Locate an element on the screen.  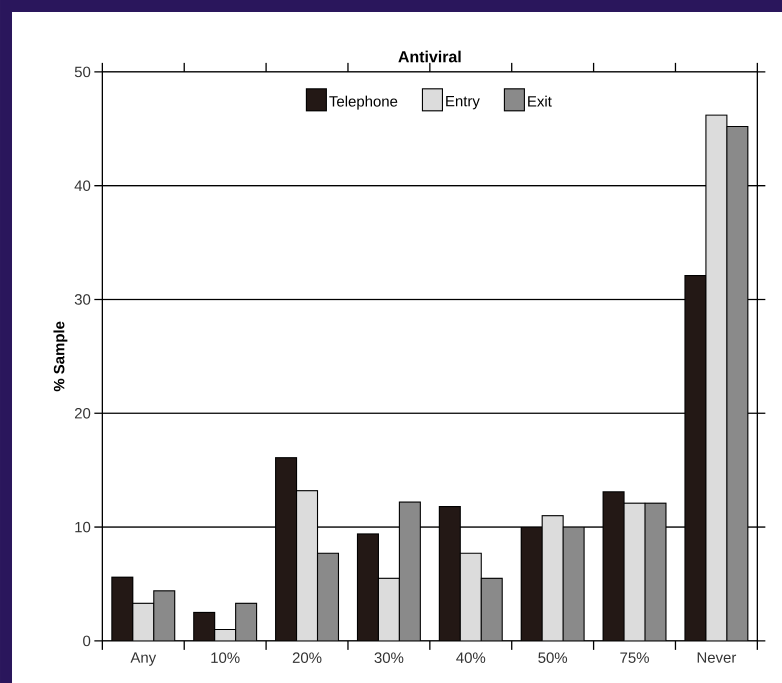
x-tick-label: 75% is located at coordinates (634, 657).